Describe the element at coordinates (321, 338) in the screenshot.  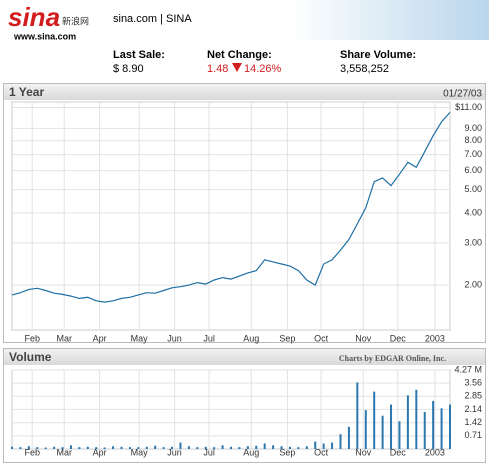
I see `x-tick-label: Oct` at that location.